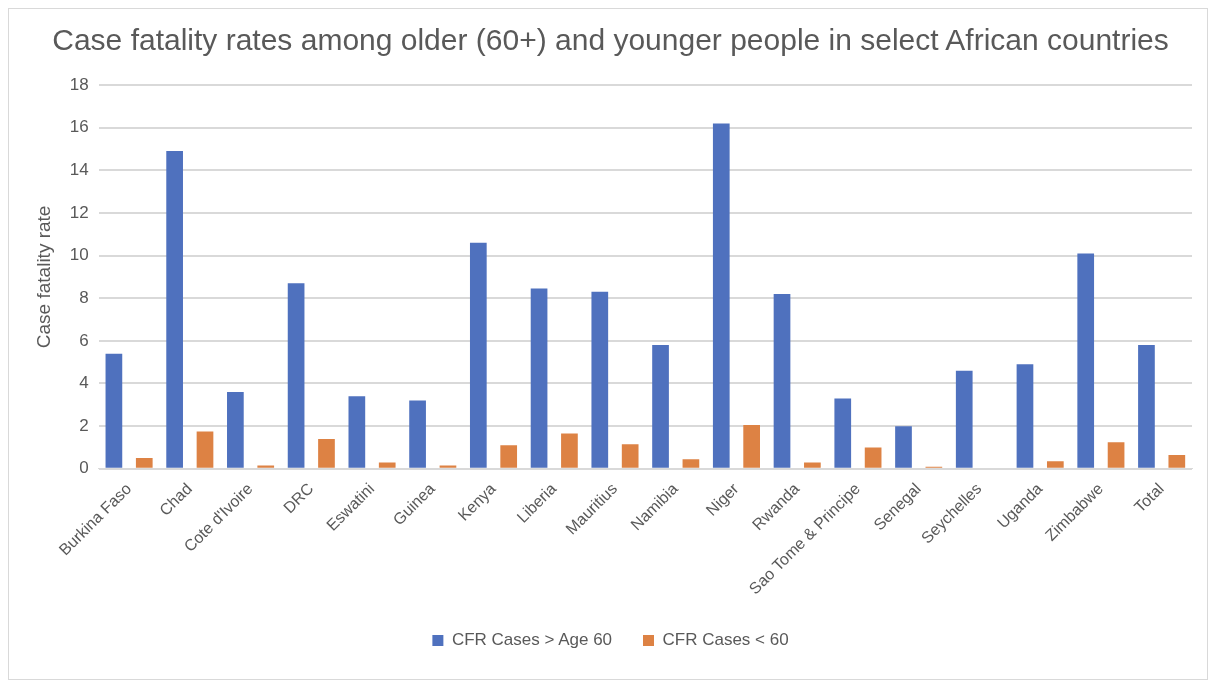 The width and height of the screenshot is (1216, 688). I want to click on y-axis-title: Case fatality rate, so click(43, 277).